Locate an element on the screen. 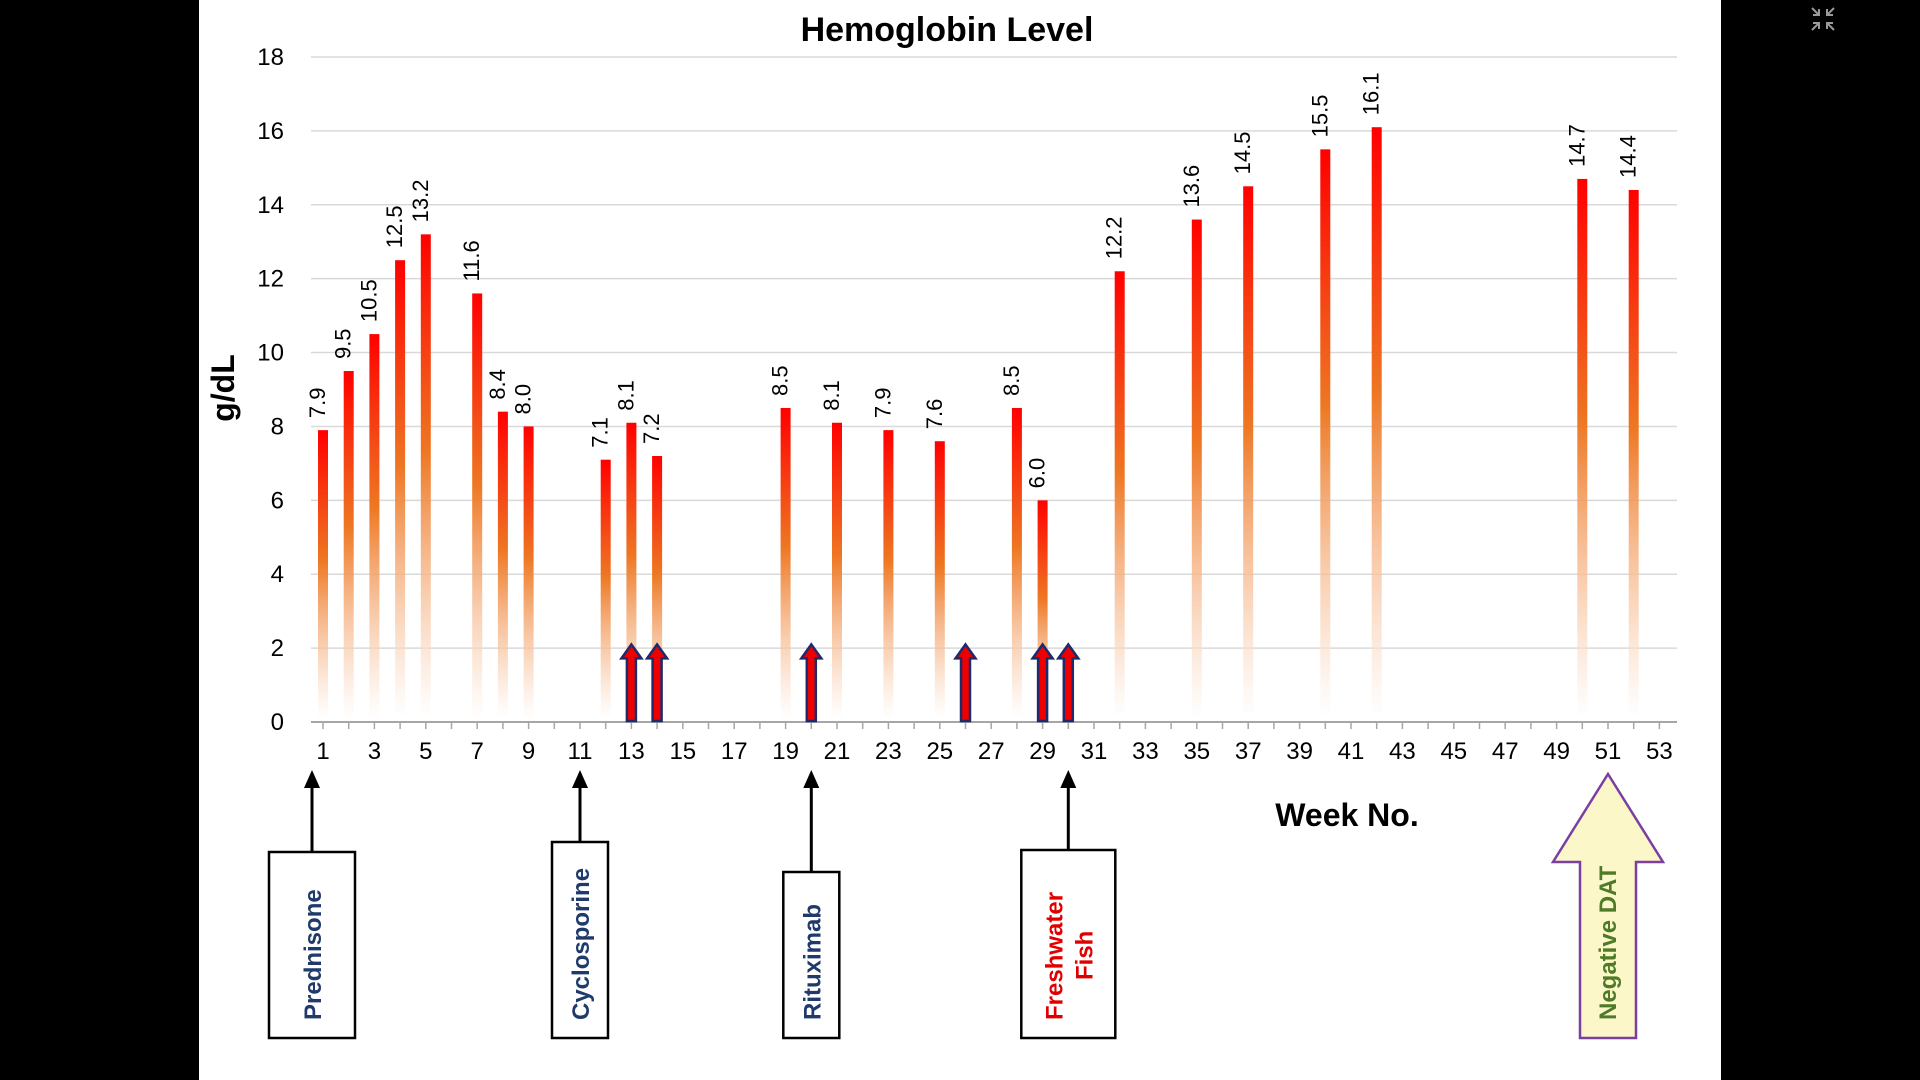  y-tick-label: 4 is located at coordinates (277, 574).